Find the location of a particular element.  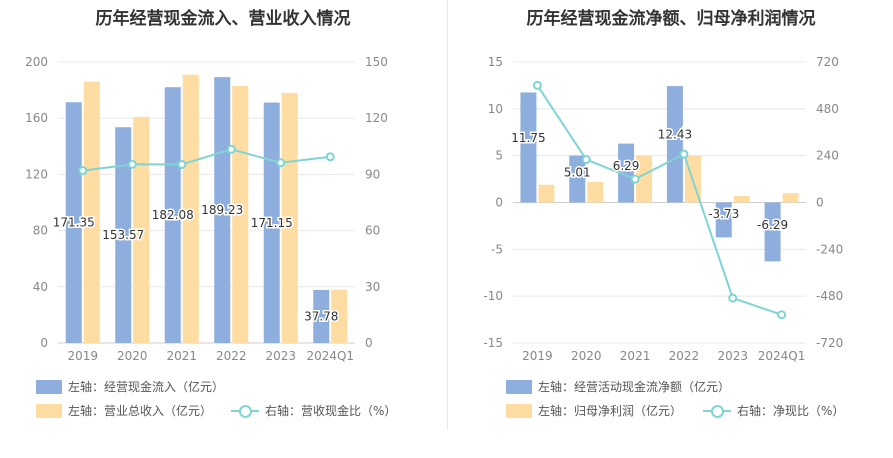

left-data-label: 171.15 is located at coordinates (272, 223).